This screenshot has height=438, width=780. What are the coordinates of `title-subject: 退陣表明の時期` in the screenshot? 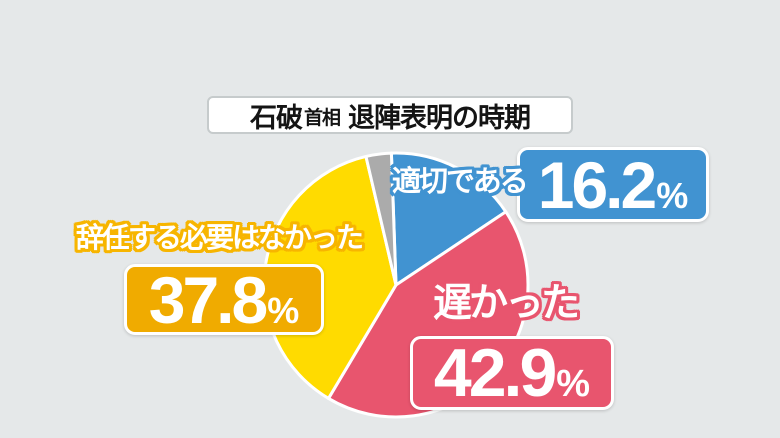 It's located at (439, 117).